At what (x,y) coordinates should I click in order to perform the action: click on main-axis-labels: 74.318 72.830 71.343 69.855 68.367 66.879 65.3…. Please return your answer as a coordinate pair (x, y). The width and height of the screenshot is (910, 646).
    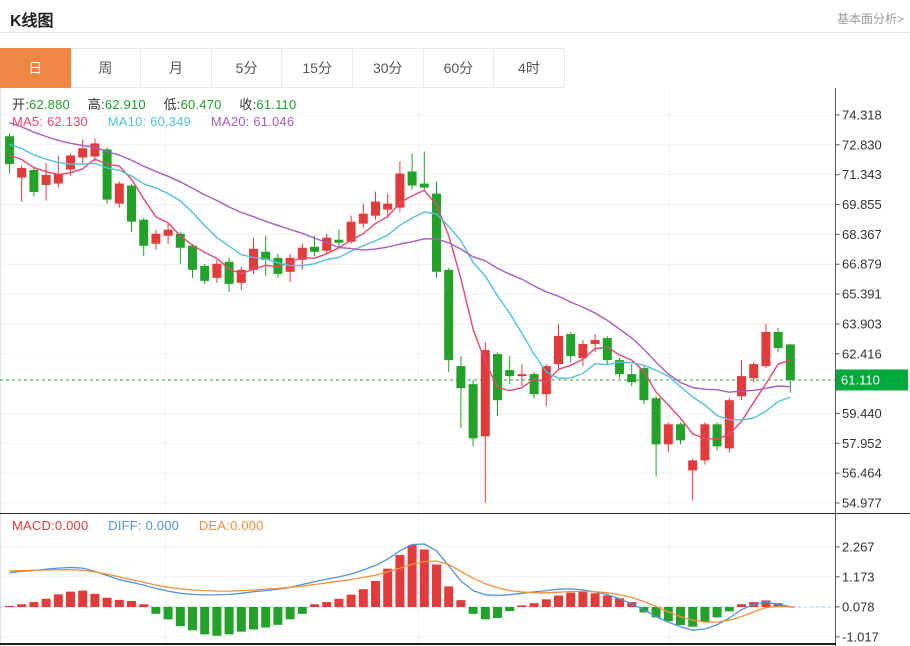
    Looking at the image, I should click on (858, 309).